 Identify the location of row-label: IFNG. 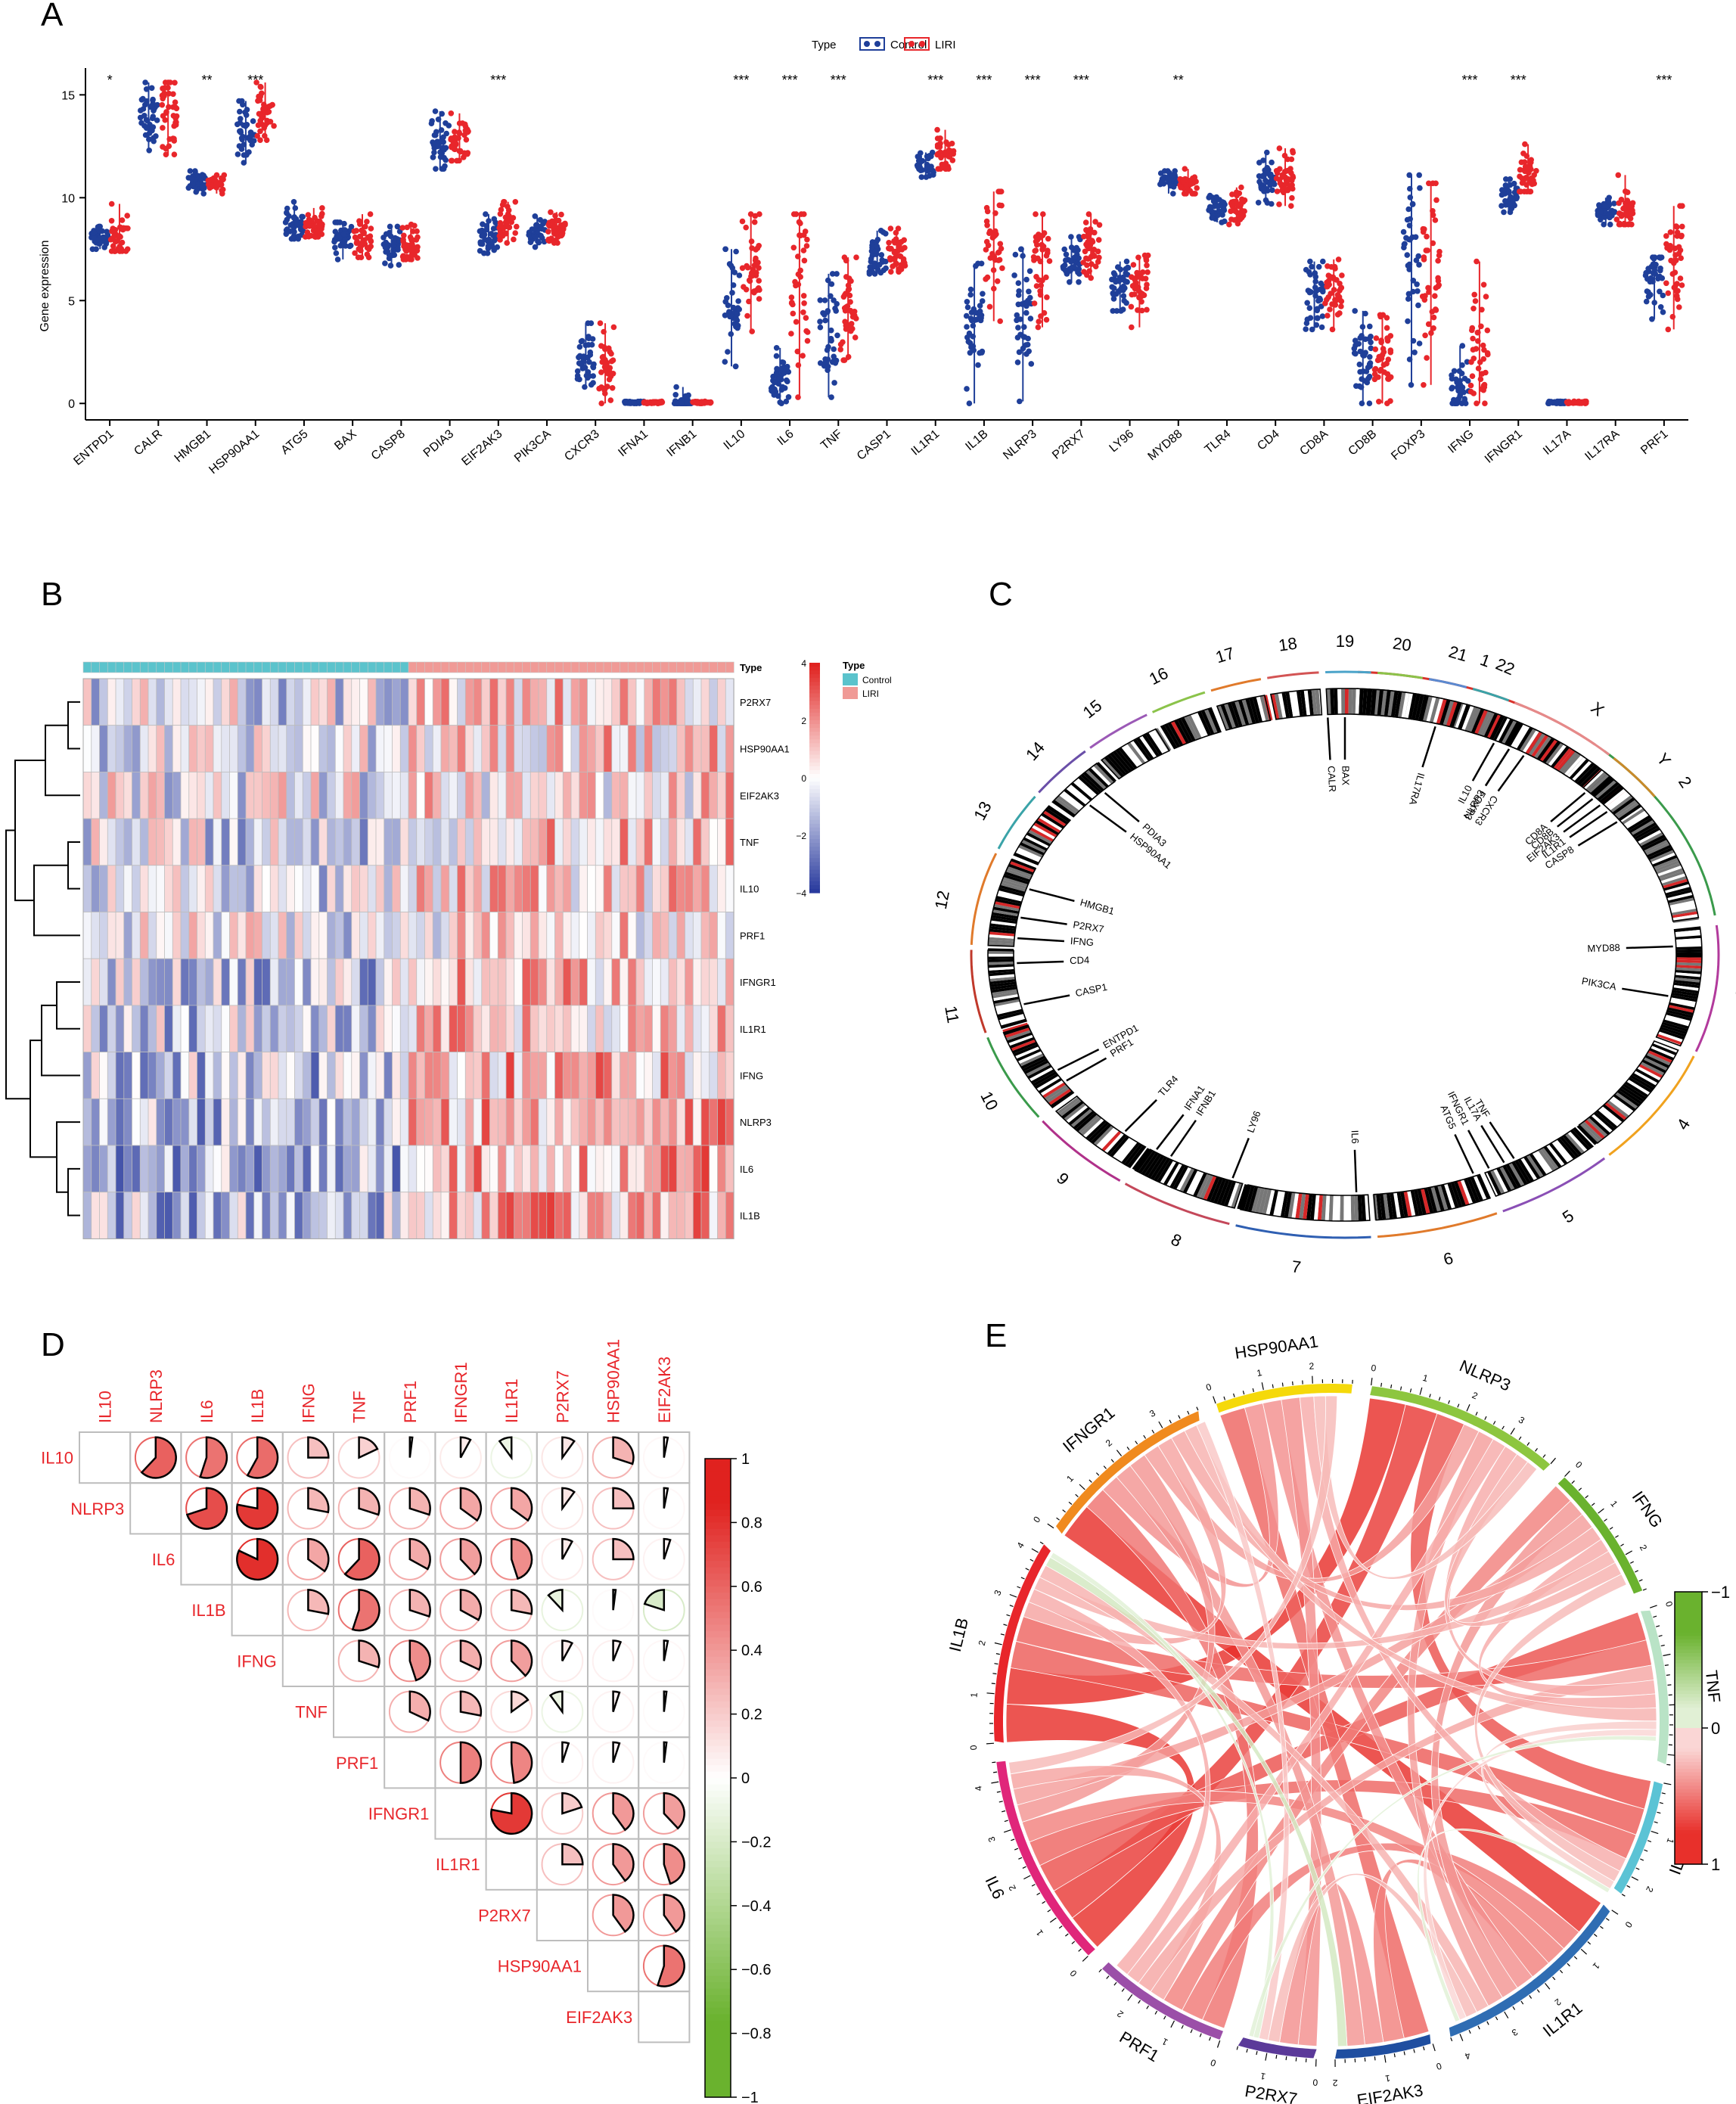
(257, 1661).